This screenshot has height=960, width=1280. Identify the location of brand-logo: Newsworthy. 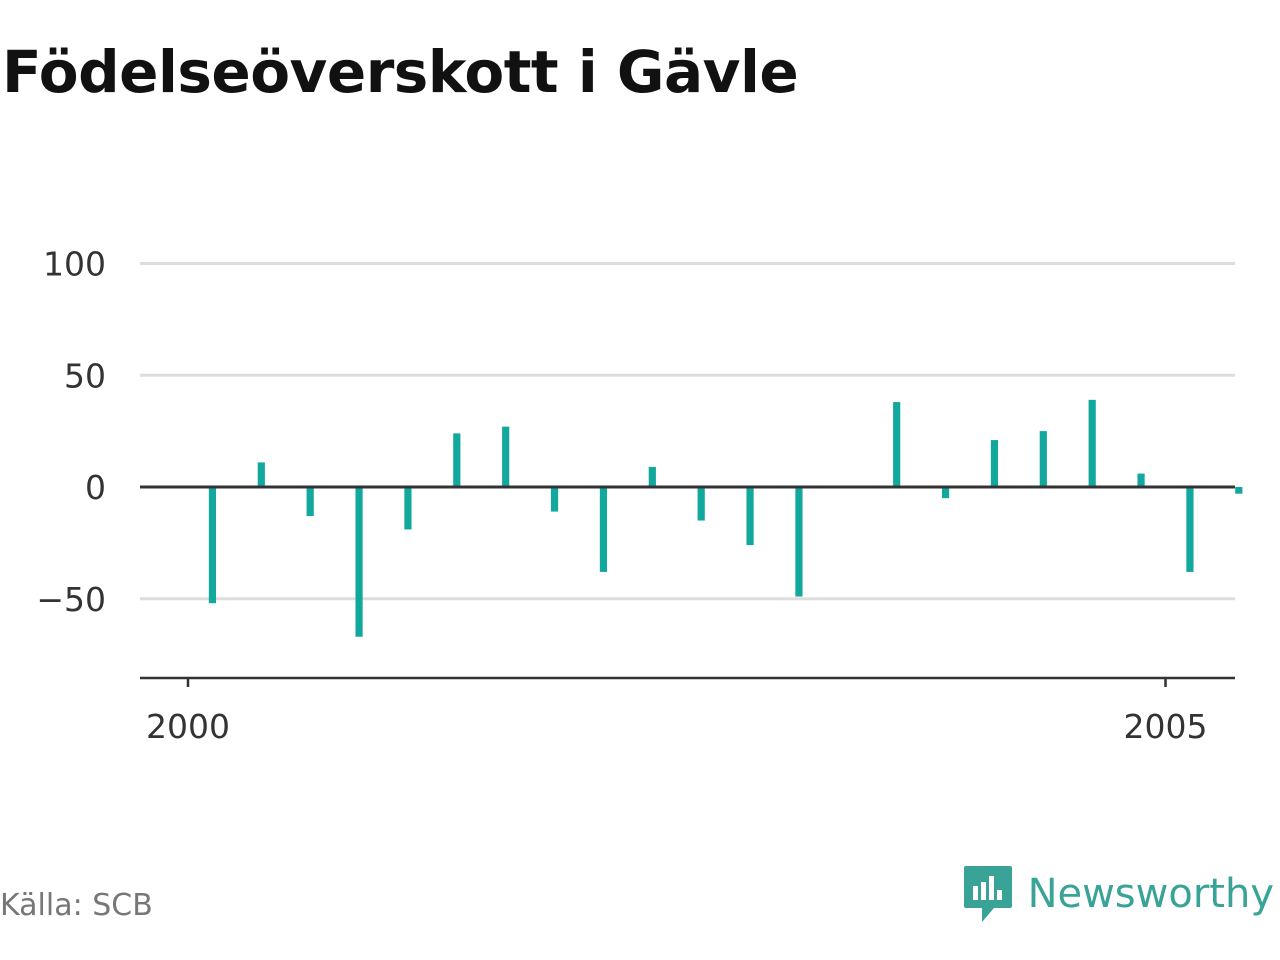
(1118, 894).